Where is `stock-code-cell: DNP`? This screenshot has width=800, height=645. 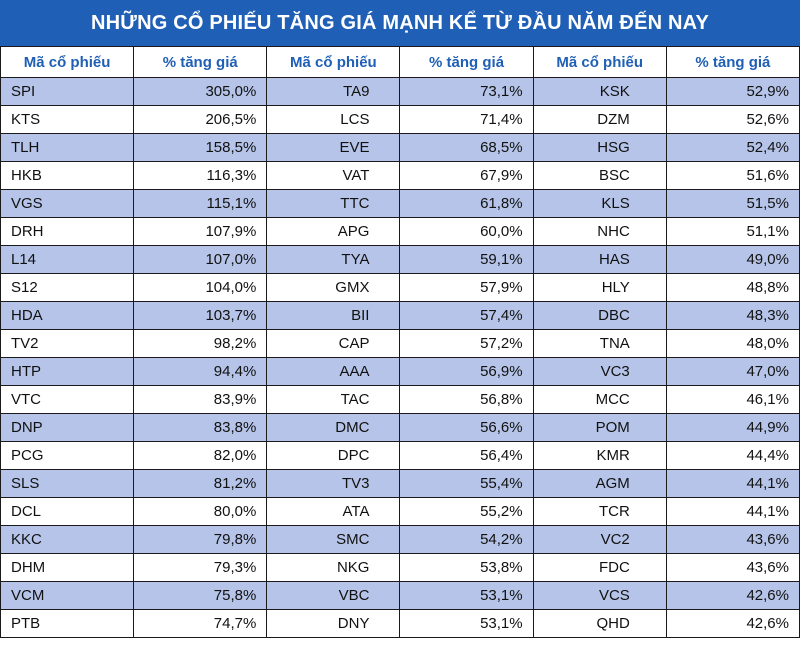 stock-code-cell: DNP is located at coordinates (67, 427).